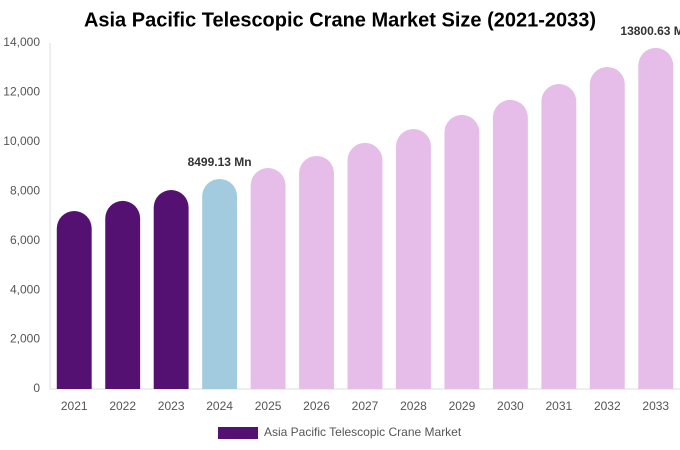  Describe the element at coordinates (21, 42) in the screenshot. I see `y-tick-label: 14,000` at that location.